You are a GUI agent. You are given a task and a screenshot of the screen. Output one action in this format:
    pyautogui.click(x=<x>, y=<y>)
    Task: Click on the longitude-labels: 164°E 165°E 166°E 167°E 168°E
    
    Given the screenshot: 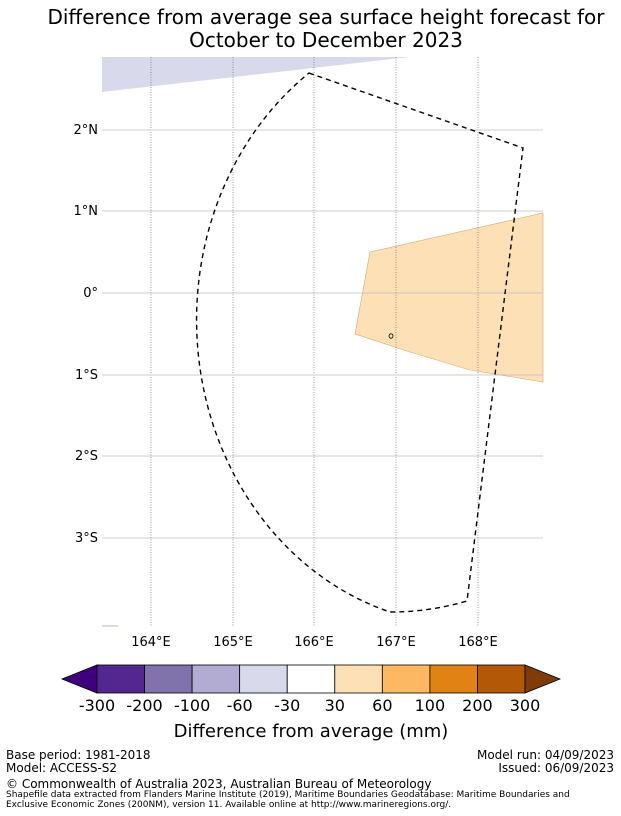 What is the action you would take?
    pyautogui.click(x=314, y=642)
    